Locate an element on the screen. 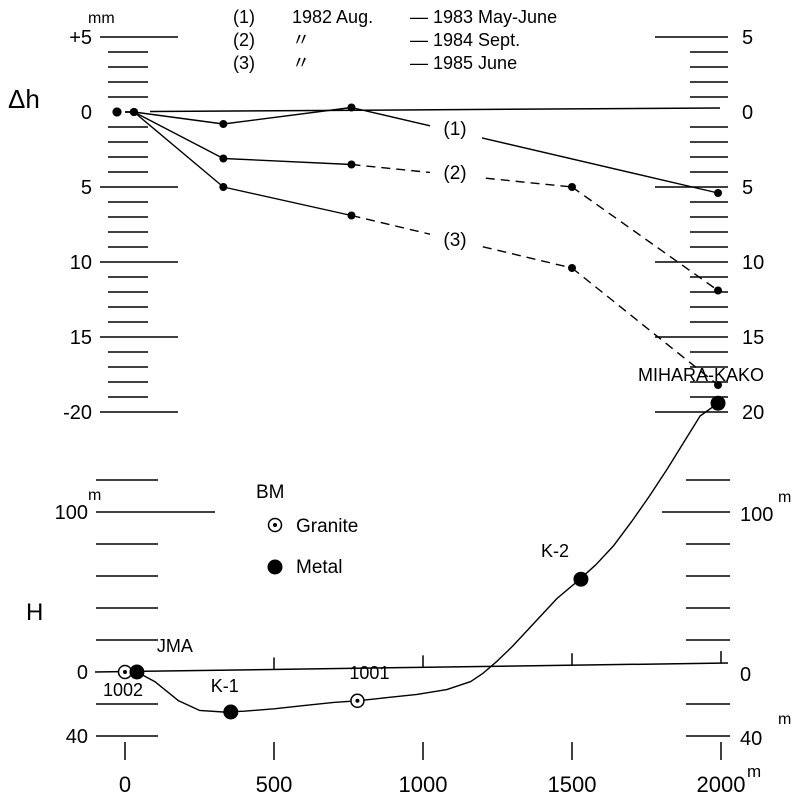  legend-end-date: — 1985 June is located at coordinates (463, 63).